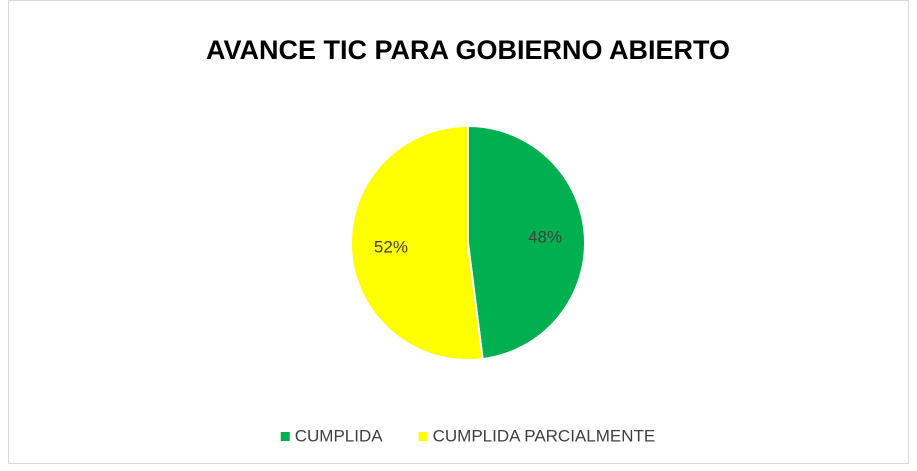 This screenshot has width=917, height=471. Describe the element at coordinates (544, 435) in the screenshot. I see `legend-label: CUMPLIDA PARCIALMENTE` at that location.